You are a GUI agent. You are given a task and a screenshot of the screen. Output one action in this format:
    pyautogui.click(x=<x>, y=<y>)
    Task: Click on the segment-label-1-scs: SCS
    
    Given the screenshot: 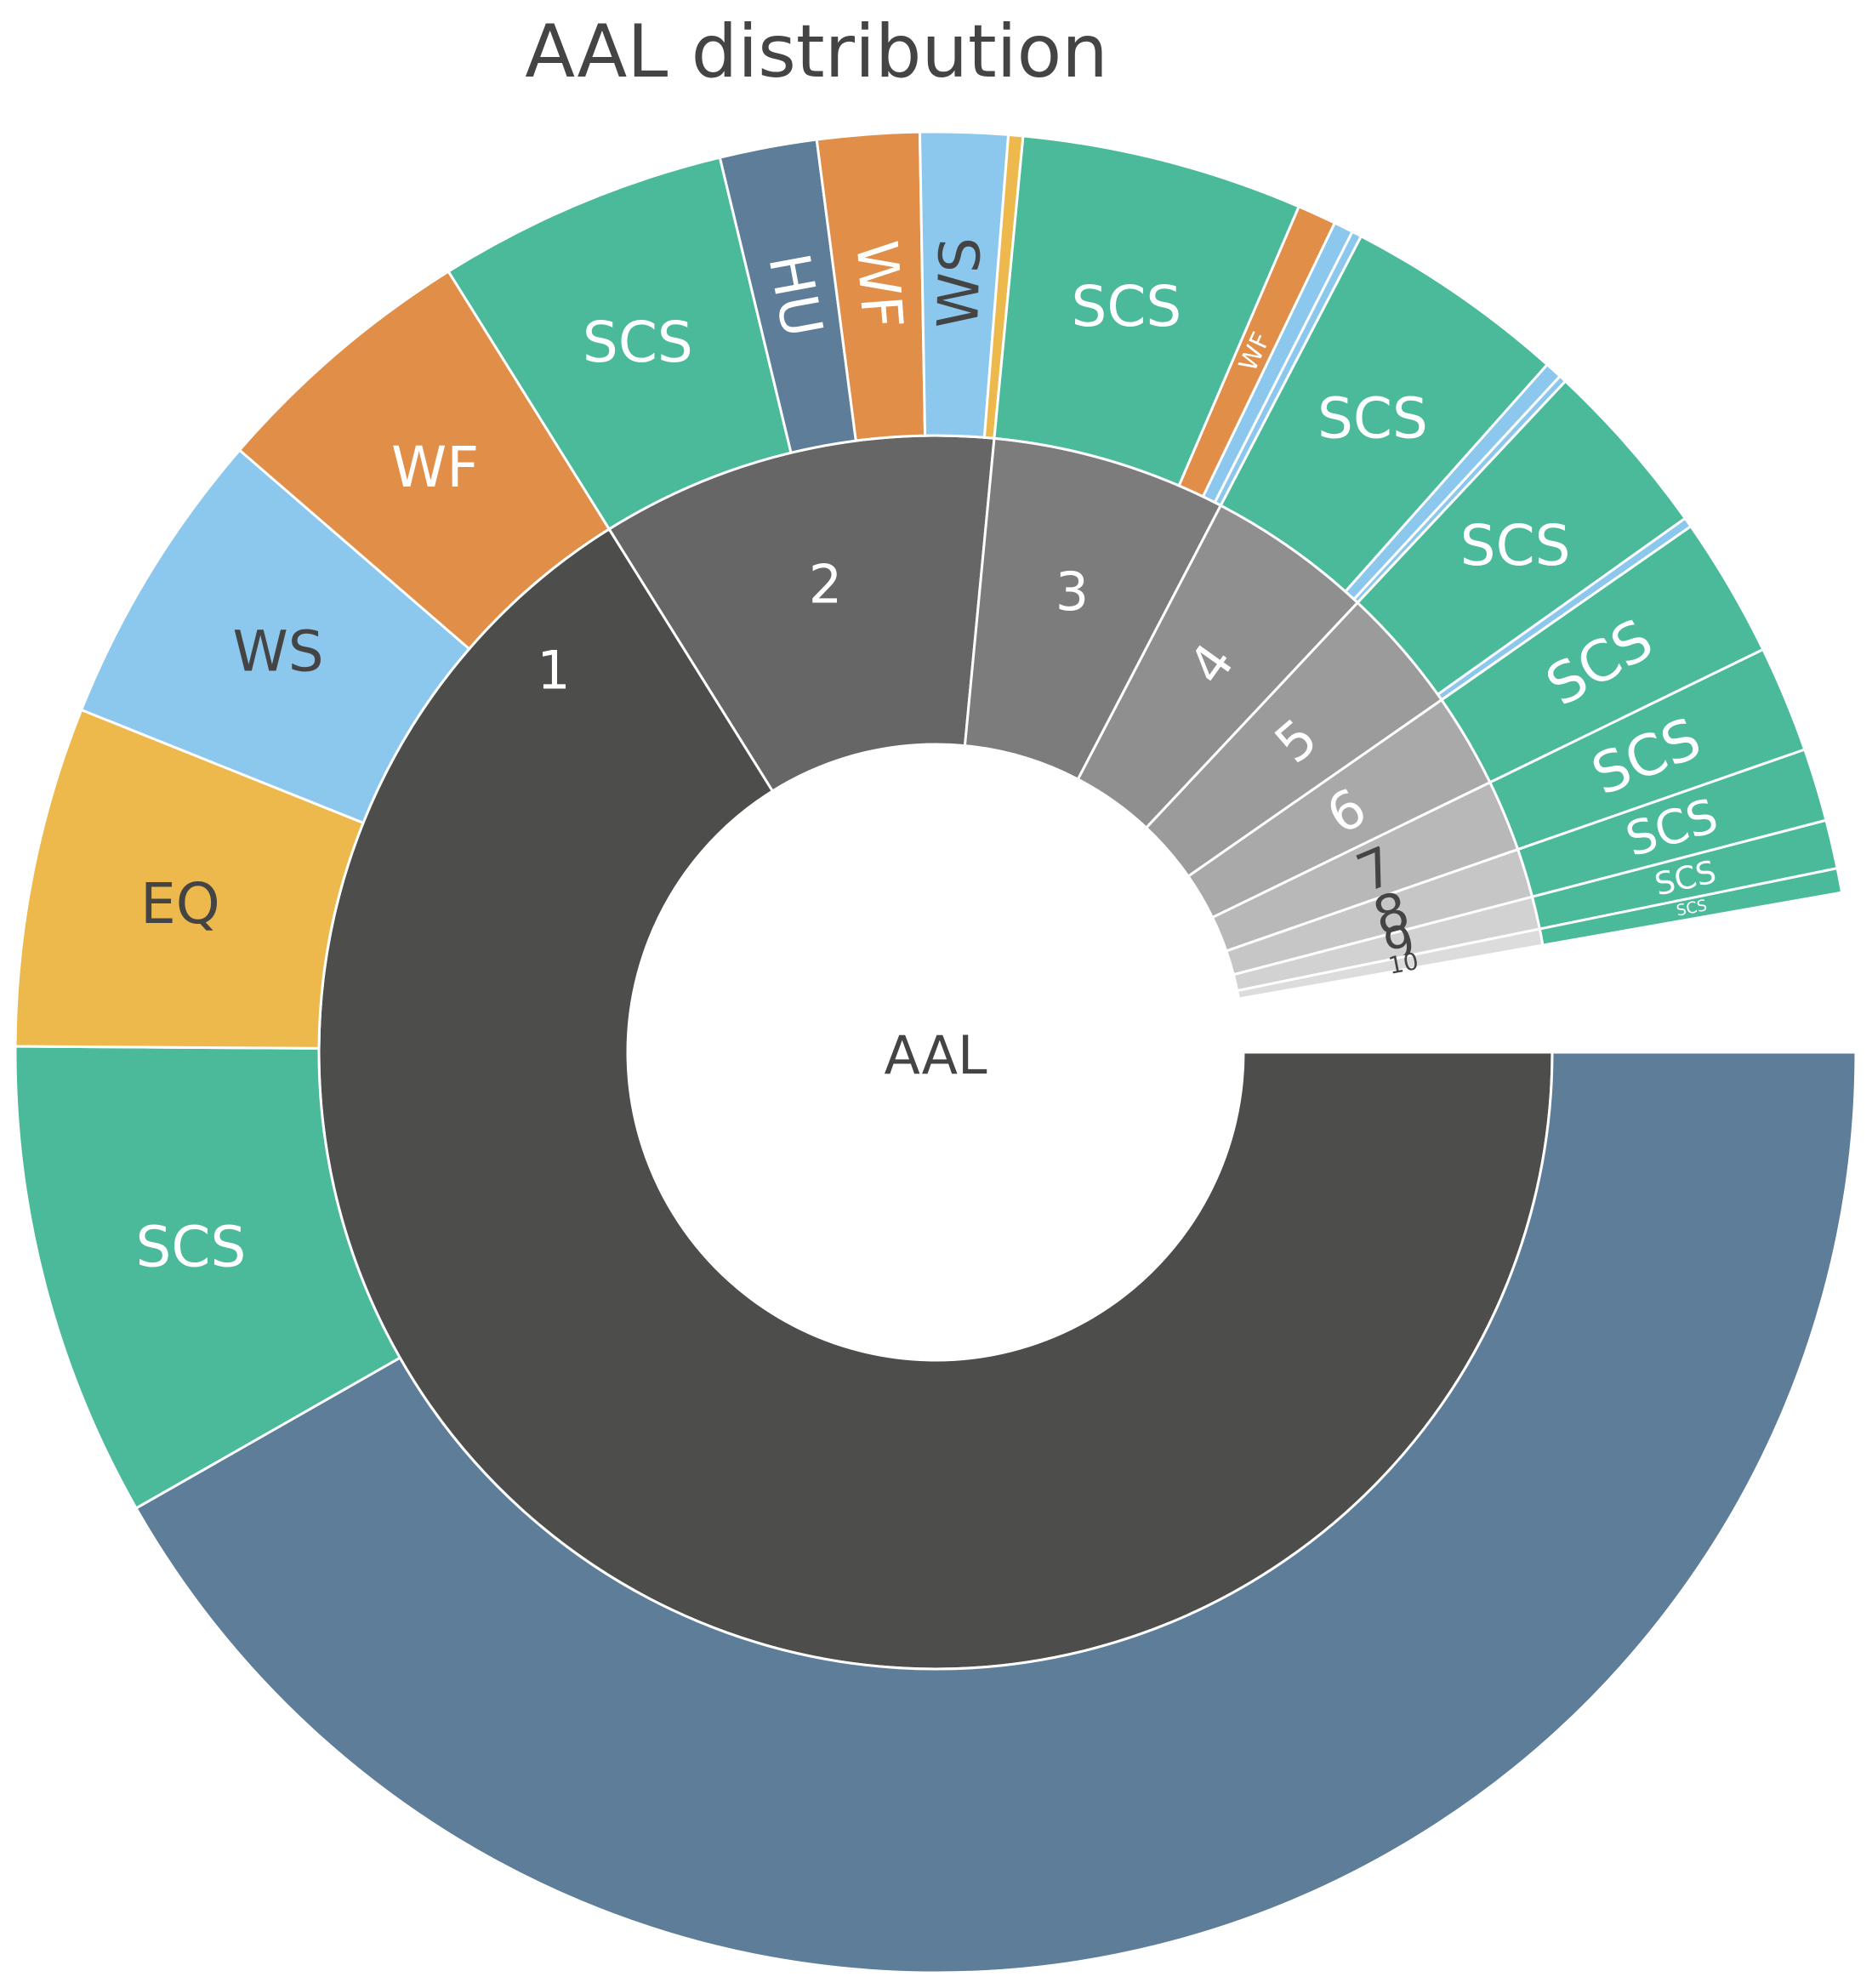 What is the action you would take?
    pyautogui.click(x=191, y=1247)
    